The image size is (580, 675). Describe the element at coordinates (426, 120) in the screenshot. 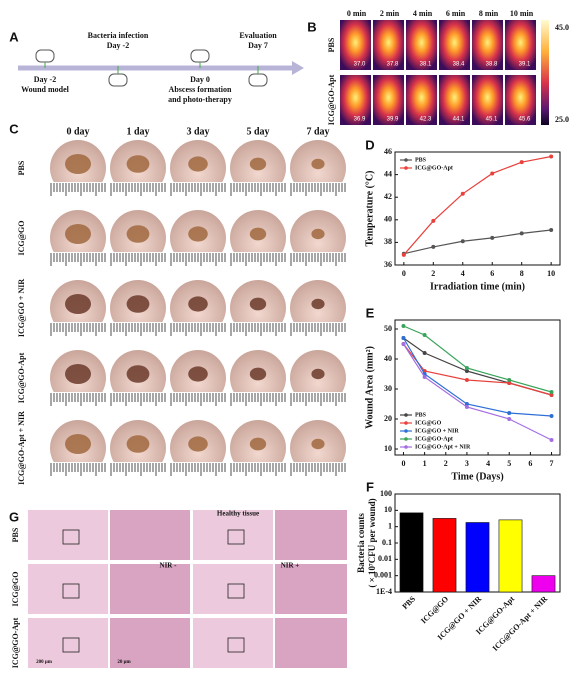

I see `reading: 42.3` at that location.